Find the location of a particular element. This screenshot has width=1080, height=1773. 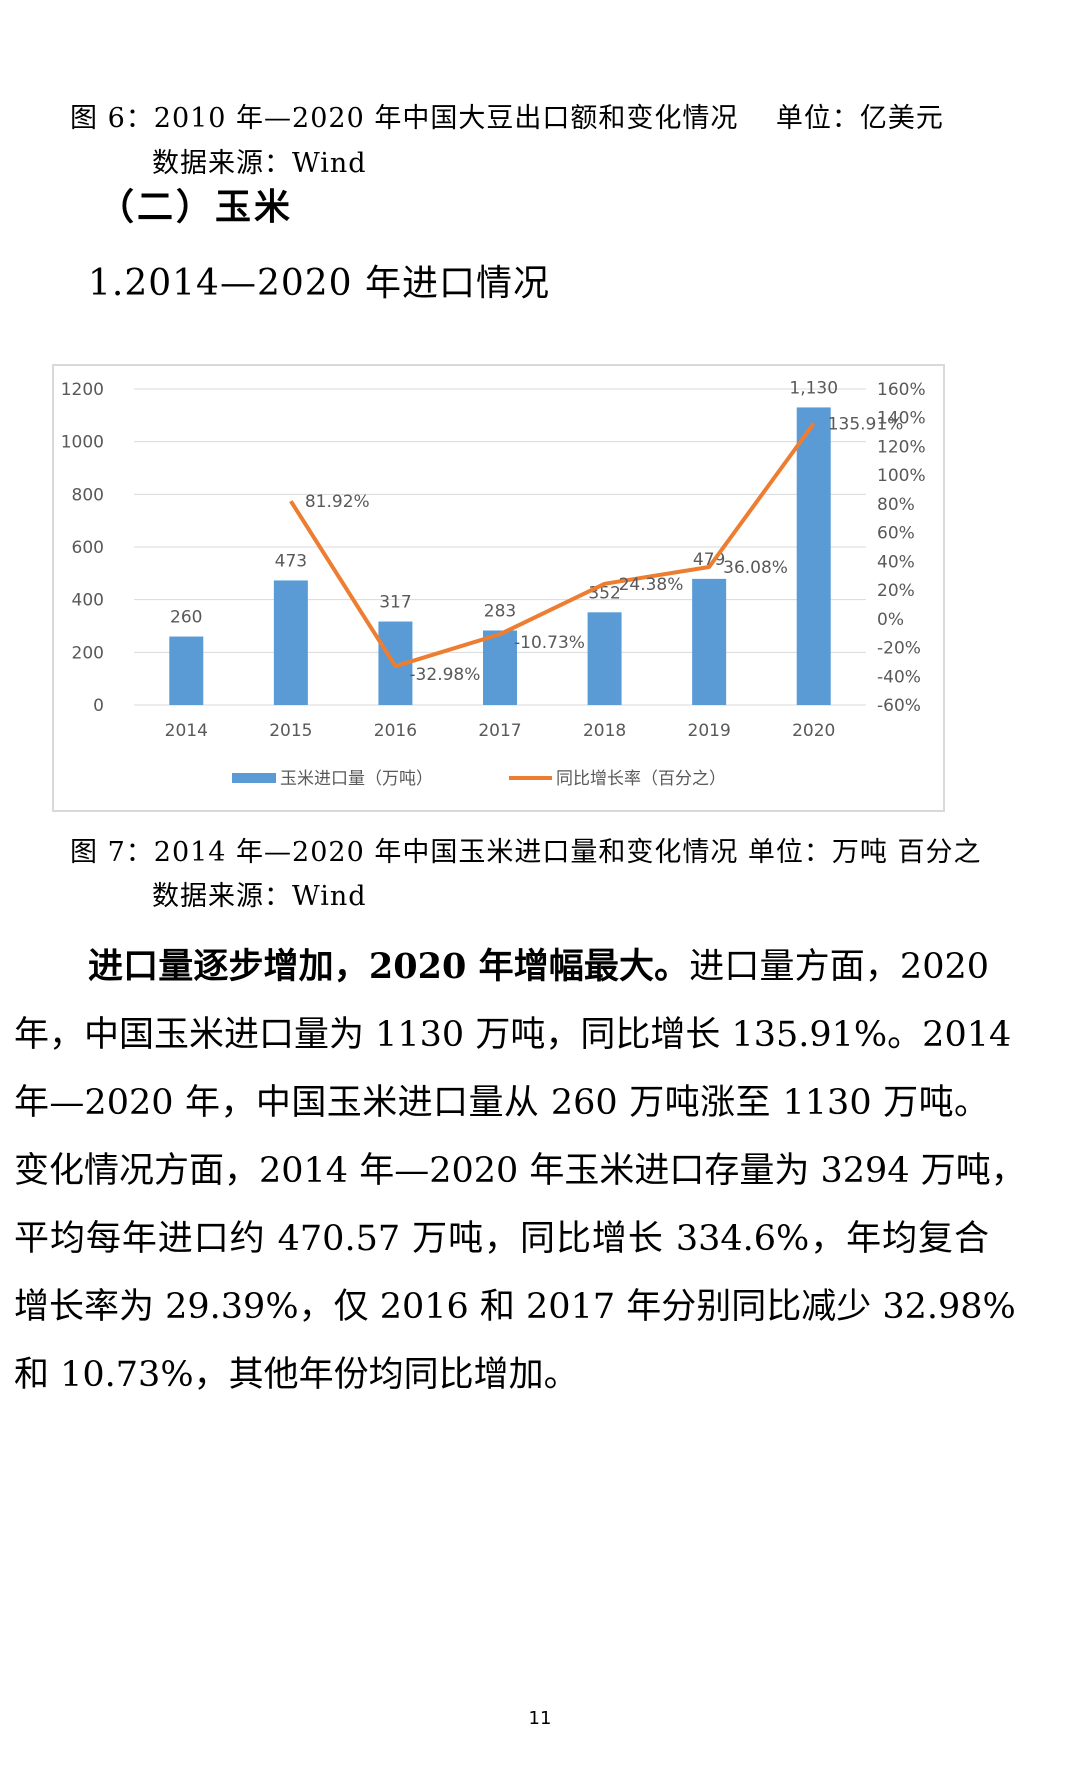

paragraph-line: 年，中国玉米进口量为 1130 万吨，同比增长 135.91%。2014 is located at coordinates (512, 1035).